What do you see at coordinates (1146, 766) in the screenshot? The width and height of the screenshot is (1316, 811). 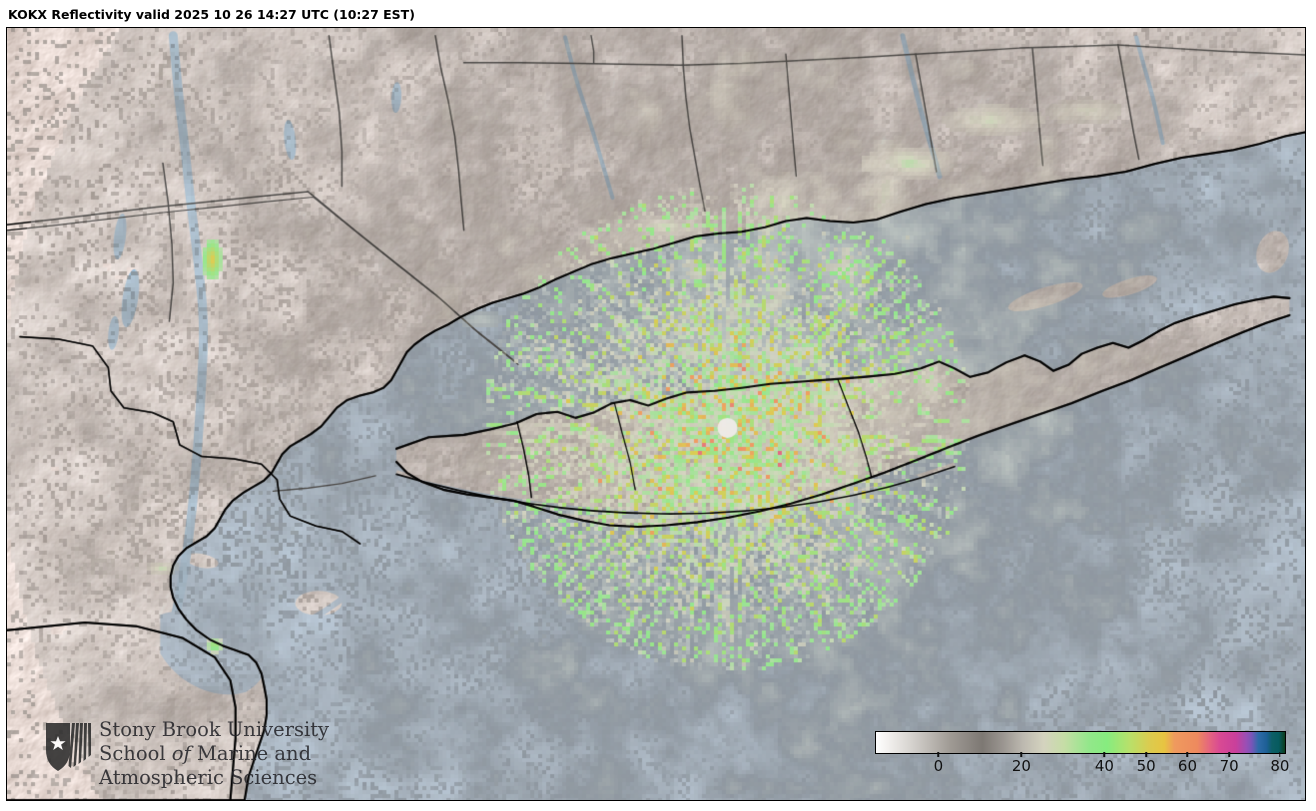 I see `colorbar-label-50: 50` at bounding box center [1146, 766].